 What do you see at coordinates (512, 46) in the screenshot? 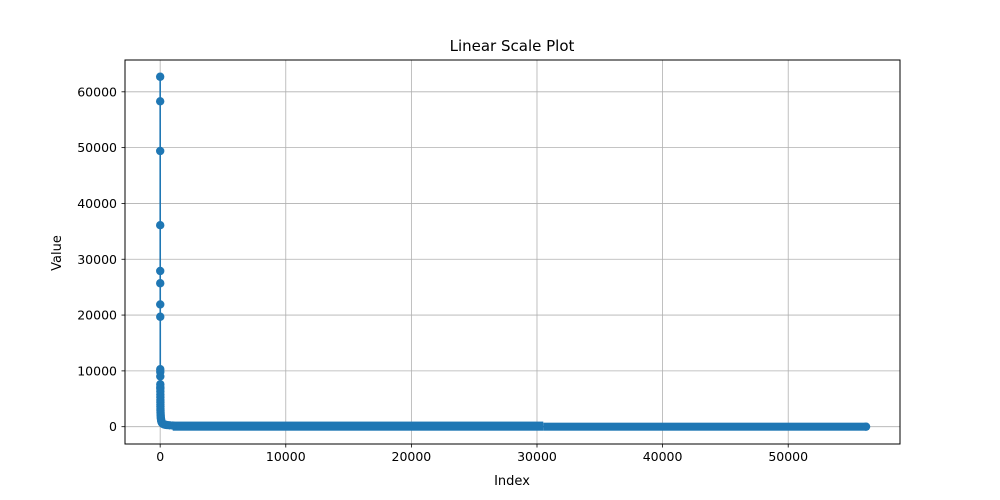
I see `chart-title: Linear Scale Plot` at bounding box center [512, 46].